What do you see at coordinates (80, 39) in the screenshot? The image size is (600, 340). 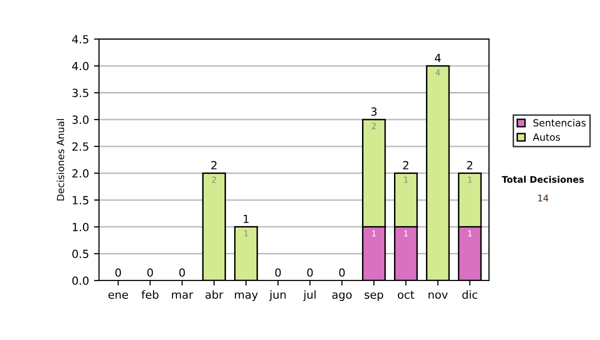 I see `y-tick-label: 4.5` at bounding box center [80, 39].